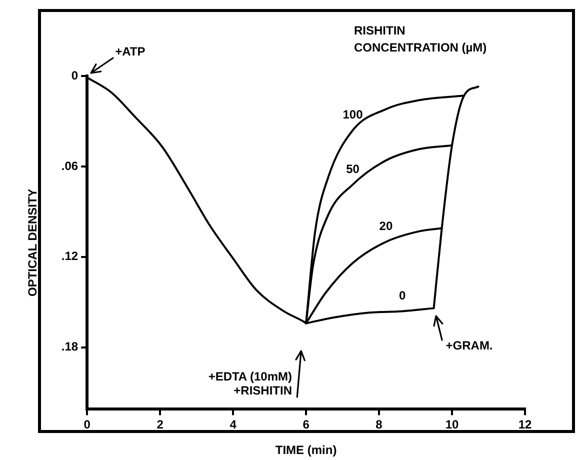 The image size is (577, 460). What do you see at coordinates (87, 425) in the screenshot?
I see `x-tick-label: 0` at bounding box center [87, 425].